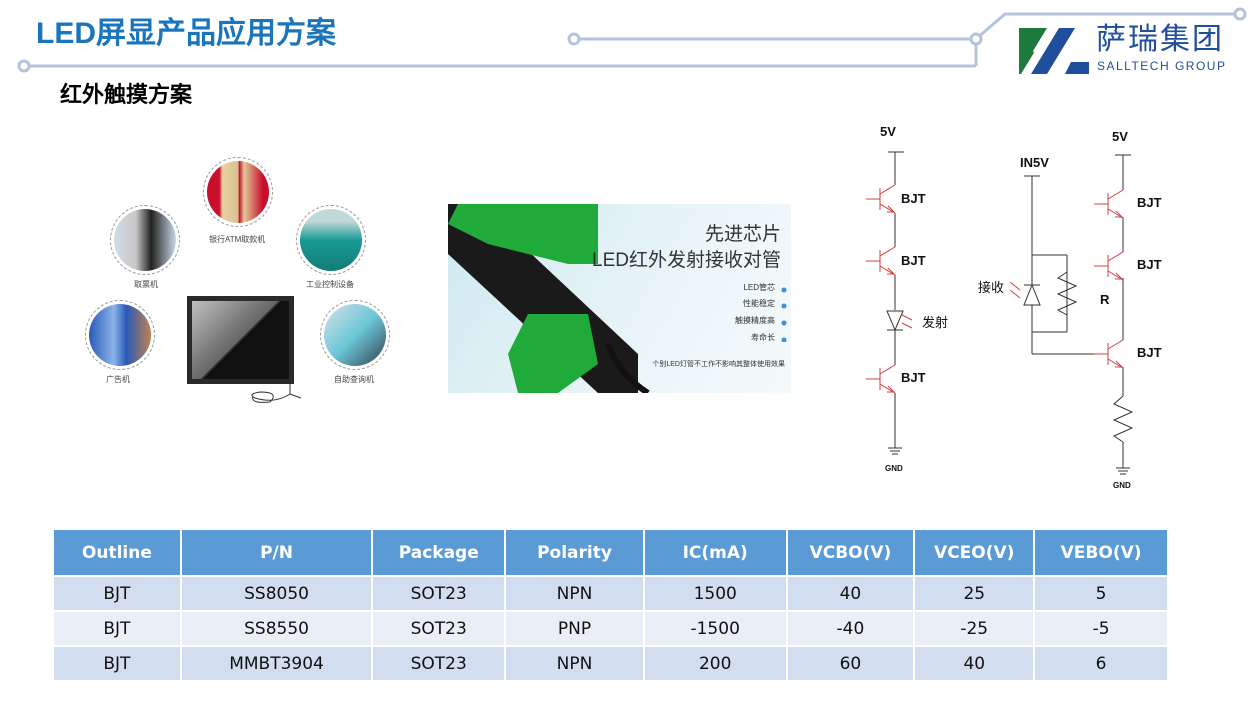 The width and height of the screenshot is (1254, 705). I want to click on table-cell: 200, so click(715, 663).